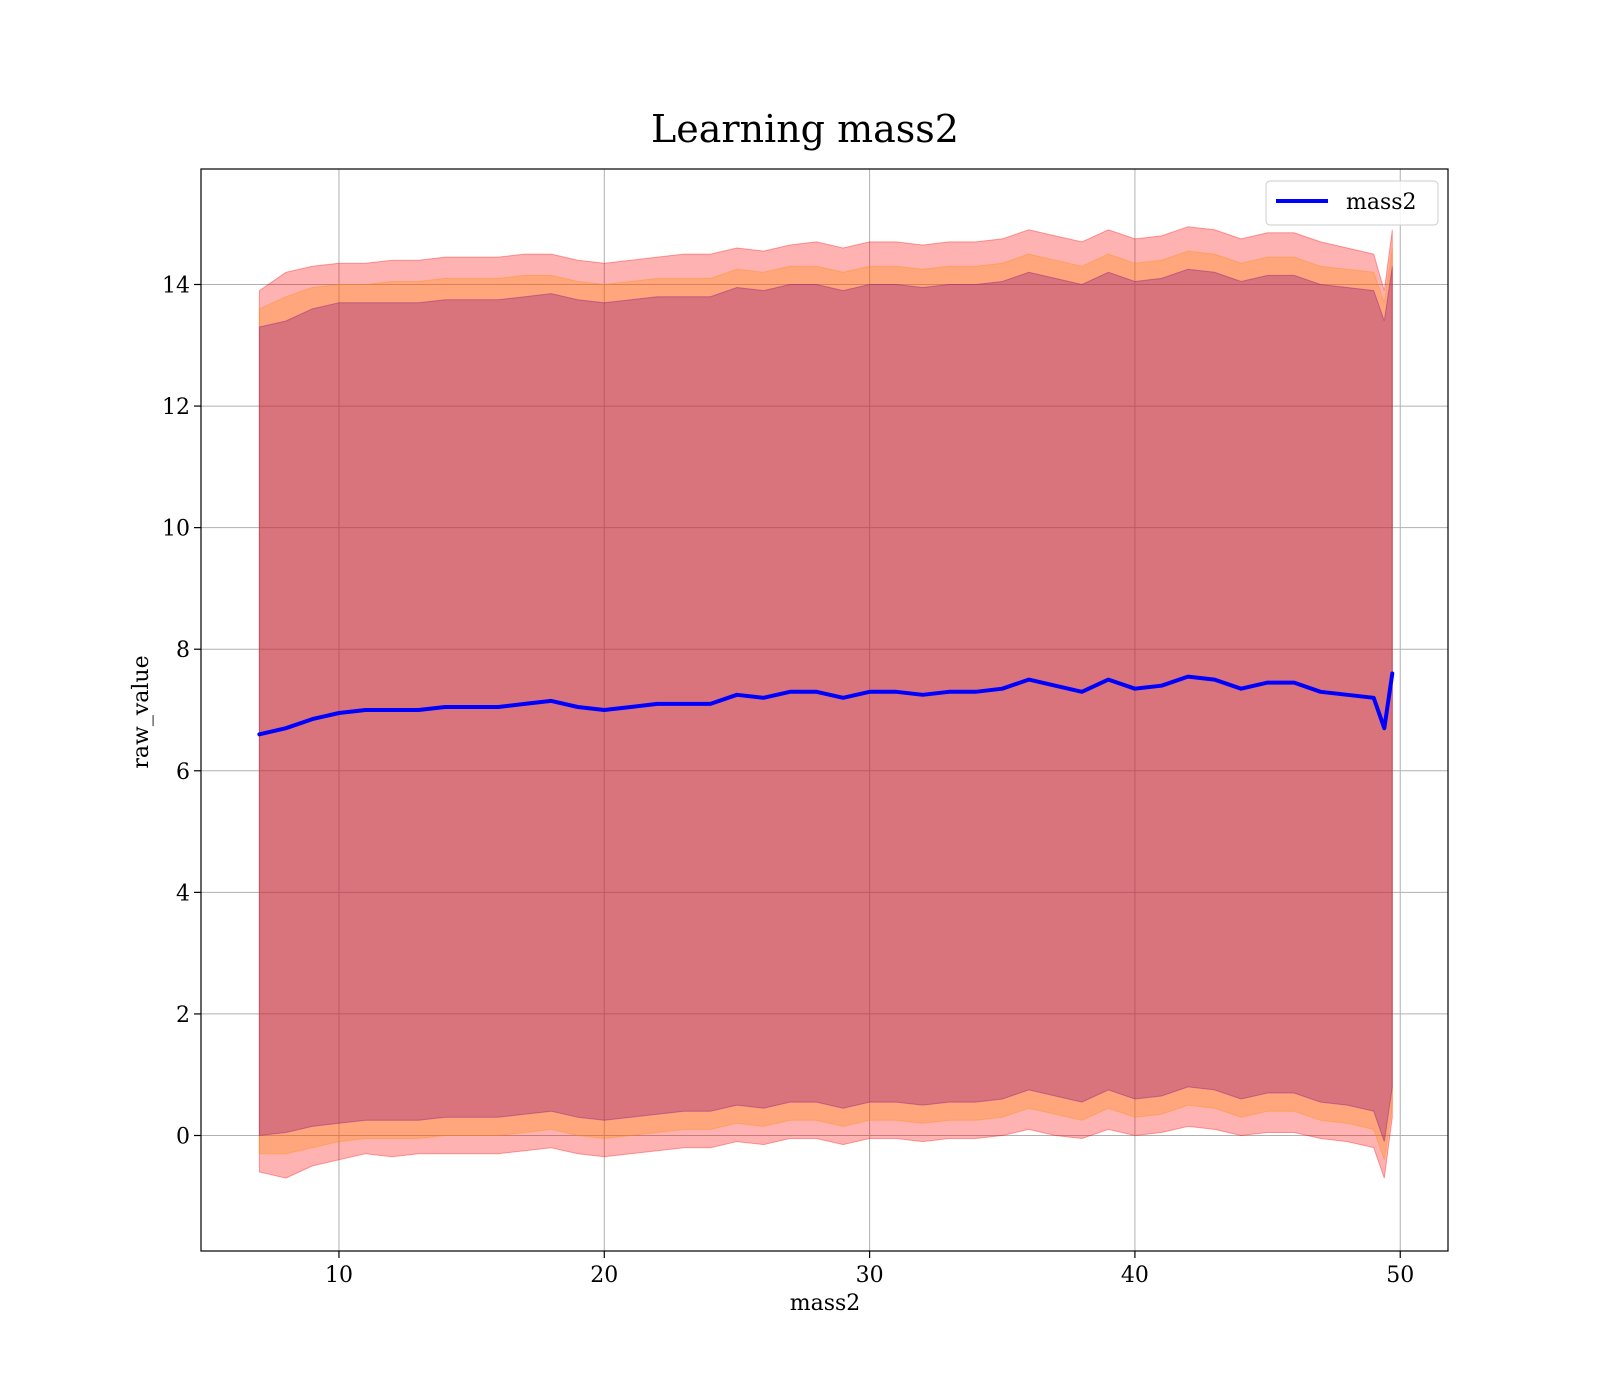 This screenshot has width=1600, height=1400. Describe the element at coordinates (1135, 1275) in the screenshot. I see `x-tick-label: 40` at that location.